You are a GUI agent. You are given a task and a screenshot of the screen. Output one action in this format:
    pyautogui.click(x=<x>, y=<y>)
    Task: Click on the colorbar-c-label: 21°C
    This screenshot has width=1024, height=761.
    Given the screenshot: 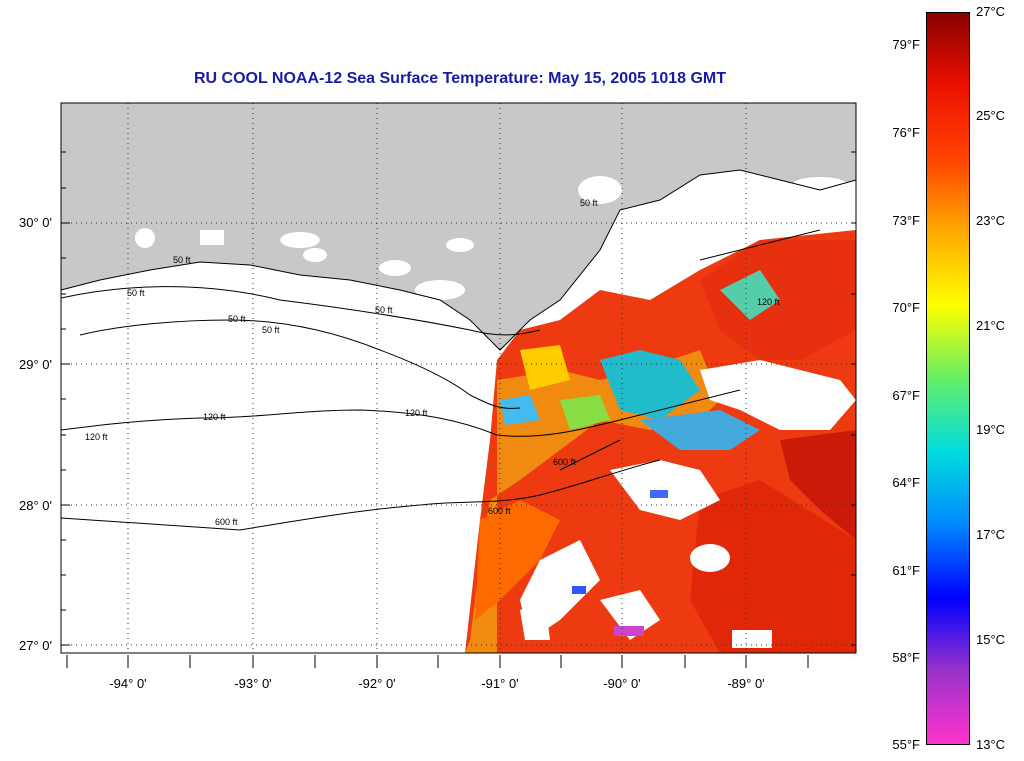 What is the action you would take?
    pyautogui.click(x=991, y=325)
    